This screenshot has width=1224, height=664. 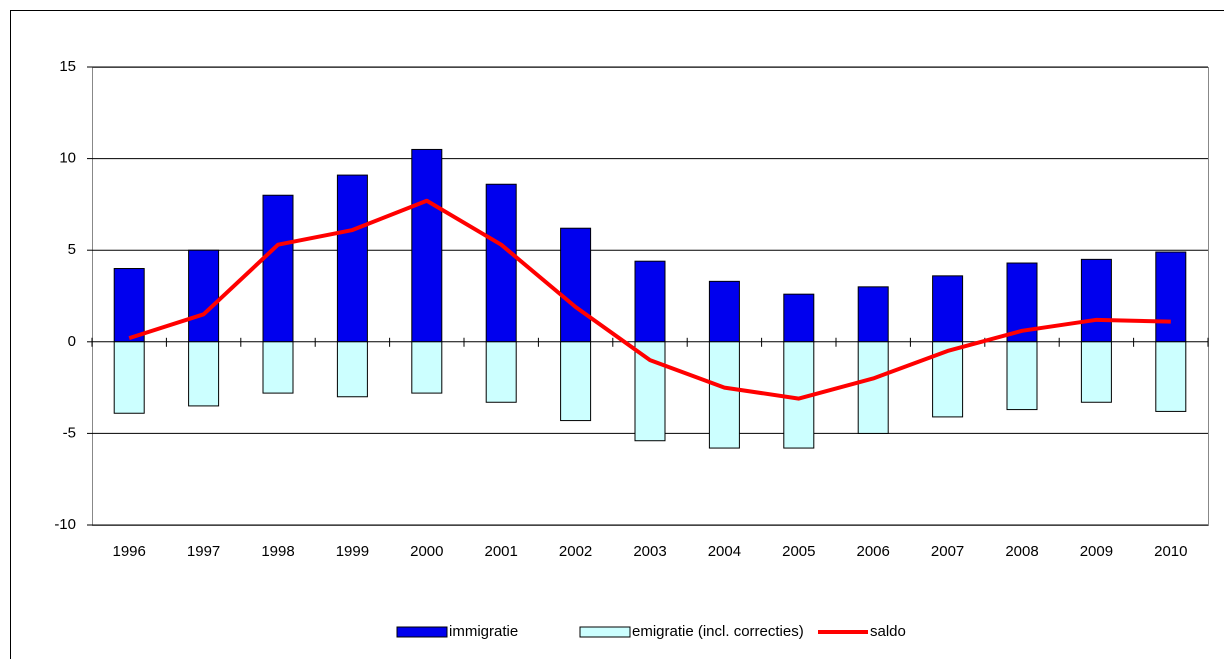 What do you see at coordinates (65, 524) in the screenshot?
I see `y-tick-label: -10` at bounding box center [65, 524].